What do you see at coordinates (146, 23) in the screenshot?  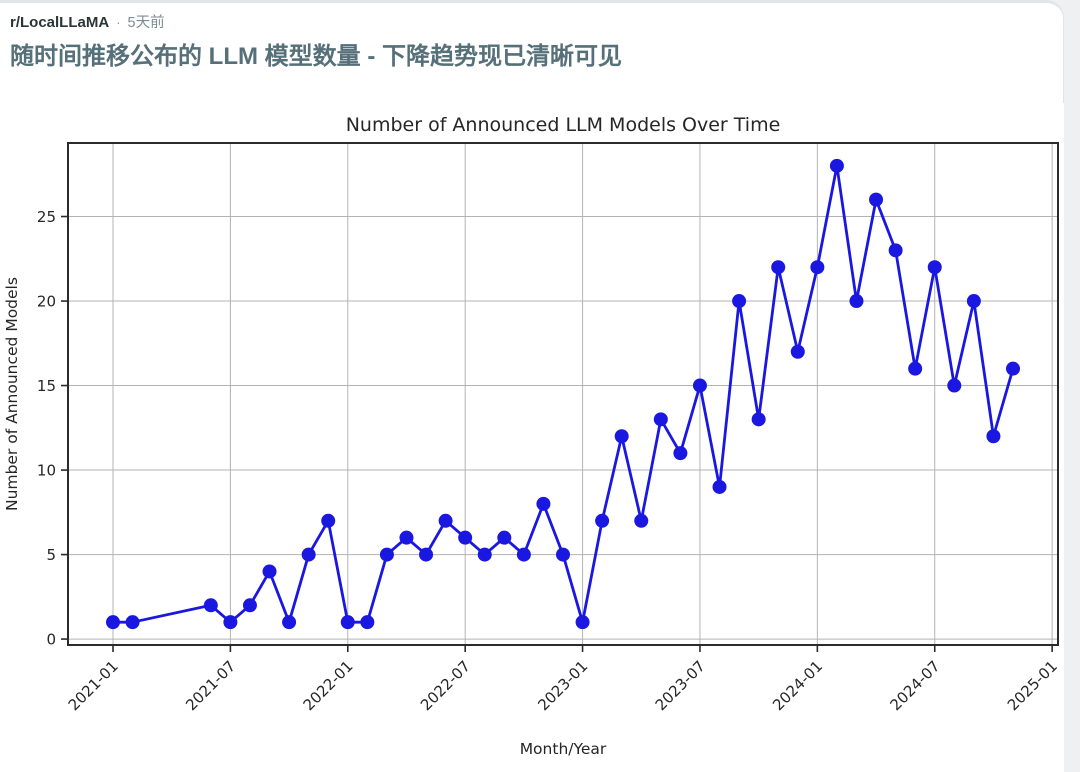 I see `post-timestamp: 5天前` at bounding box center [146, 23].